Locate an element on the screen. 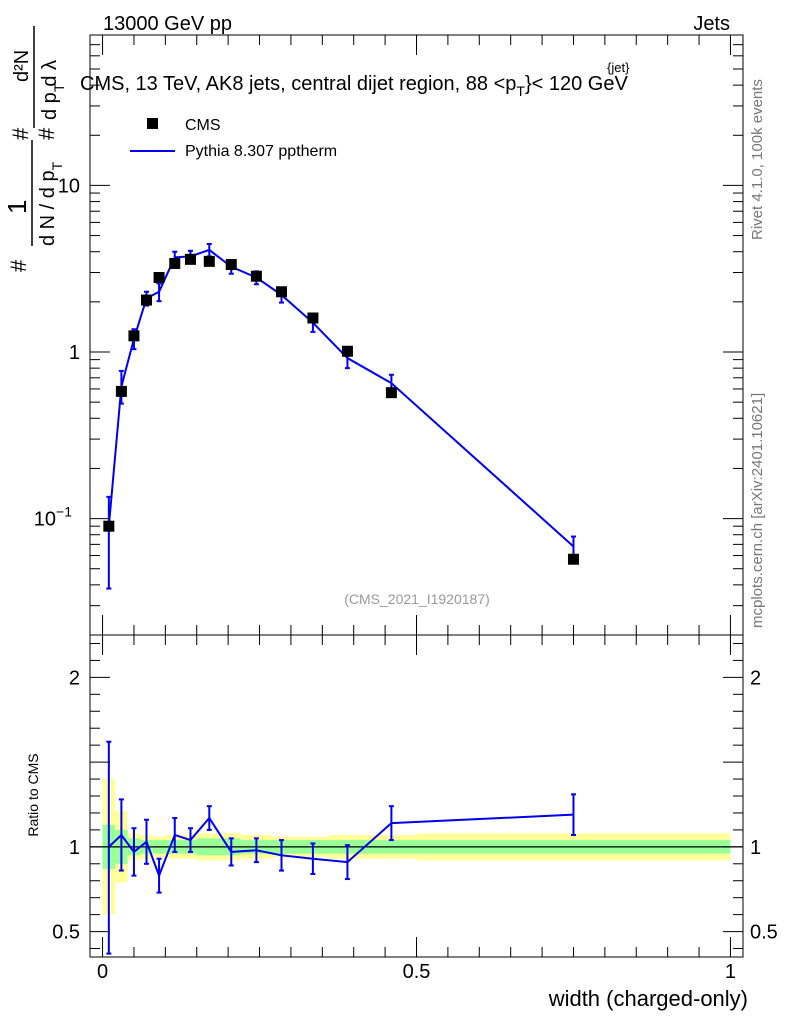 The height and width of the screenshot is (1029, 786). title-tail: }< 120 GeV is located at coordinates (577, 84).